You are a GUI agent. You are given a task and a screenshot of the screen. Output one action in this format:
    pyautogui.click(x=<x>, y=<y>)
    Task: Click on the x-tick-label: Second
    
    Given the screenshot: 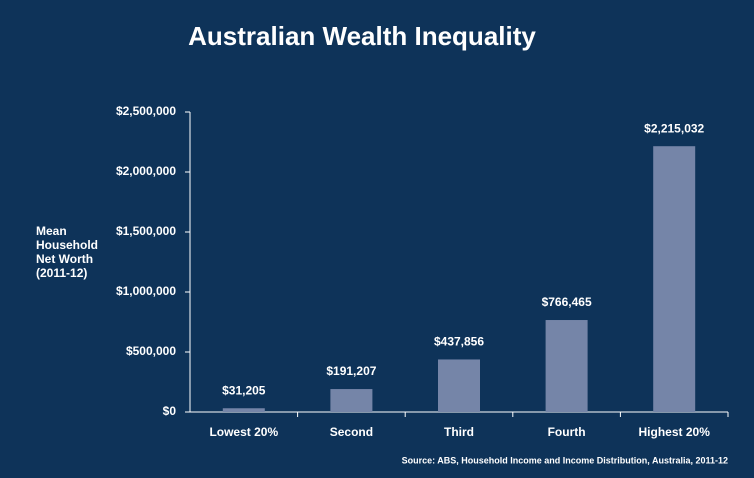 What is the action you would take?
    pyautogui.click(x=351, y=432)
    